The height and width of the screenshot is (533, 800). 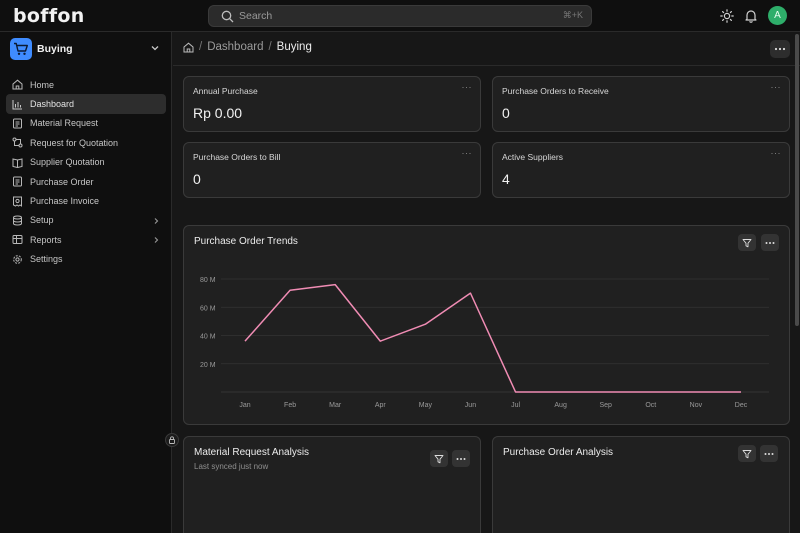 What do you see at coordinates (470, 405) in the screenshot?
I see `x-tick-label: Jun` at bounding box center [470, 405].